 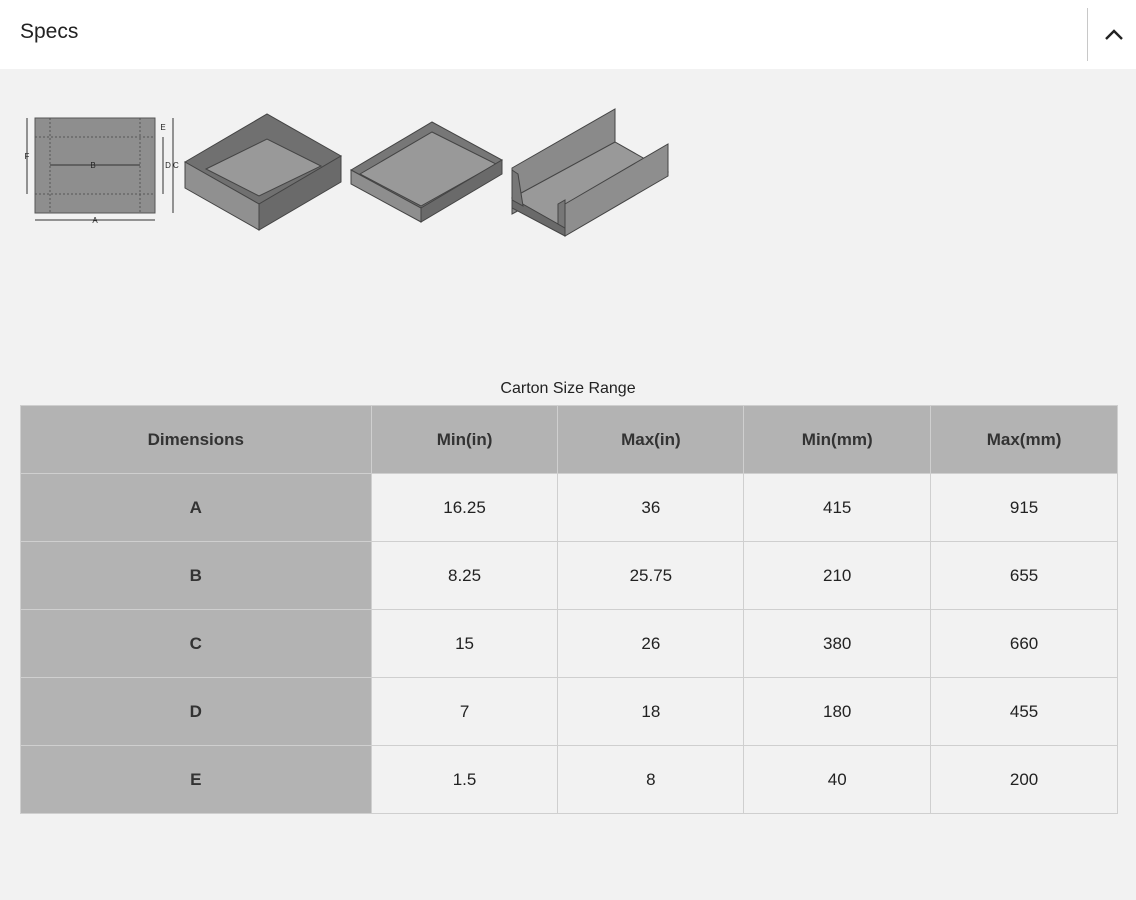 I want to click on table-cell: 180, so click(x=837, y=711).